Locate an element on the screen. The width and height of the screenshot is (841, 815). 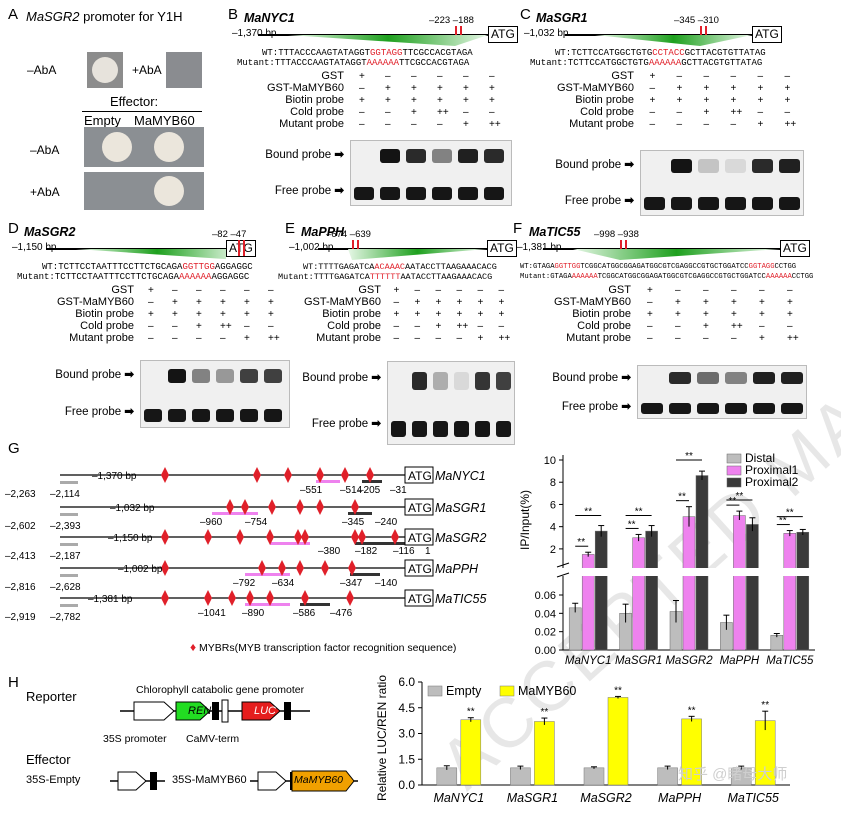
panel-label-b: B is located at coordinates (233, 14).